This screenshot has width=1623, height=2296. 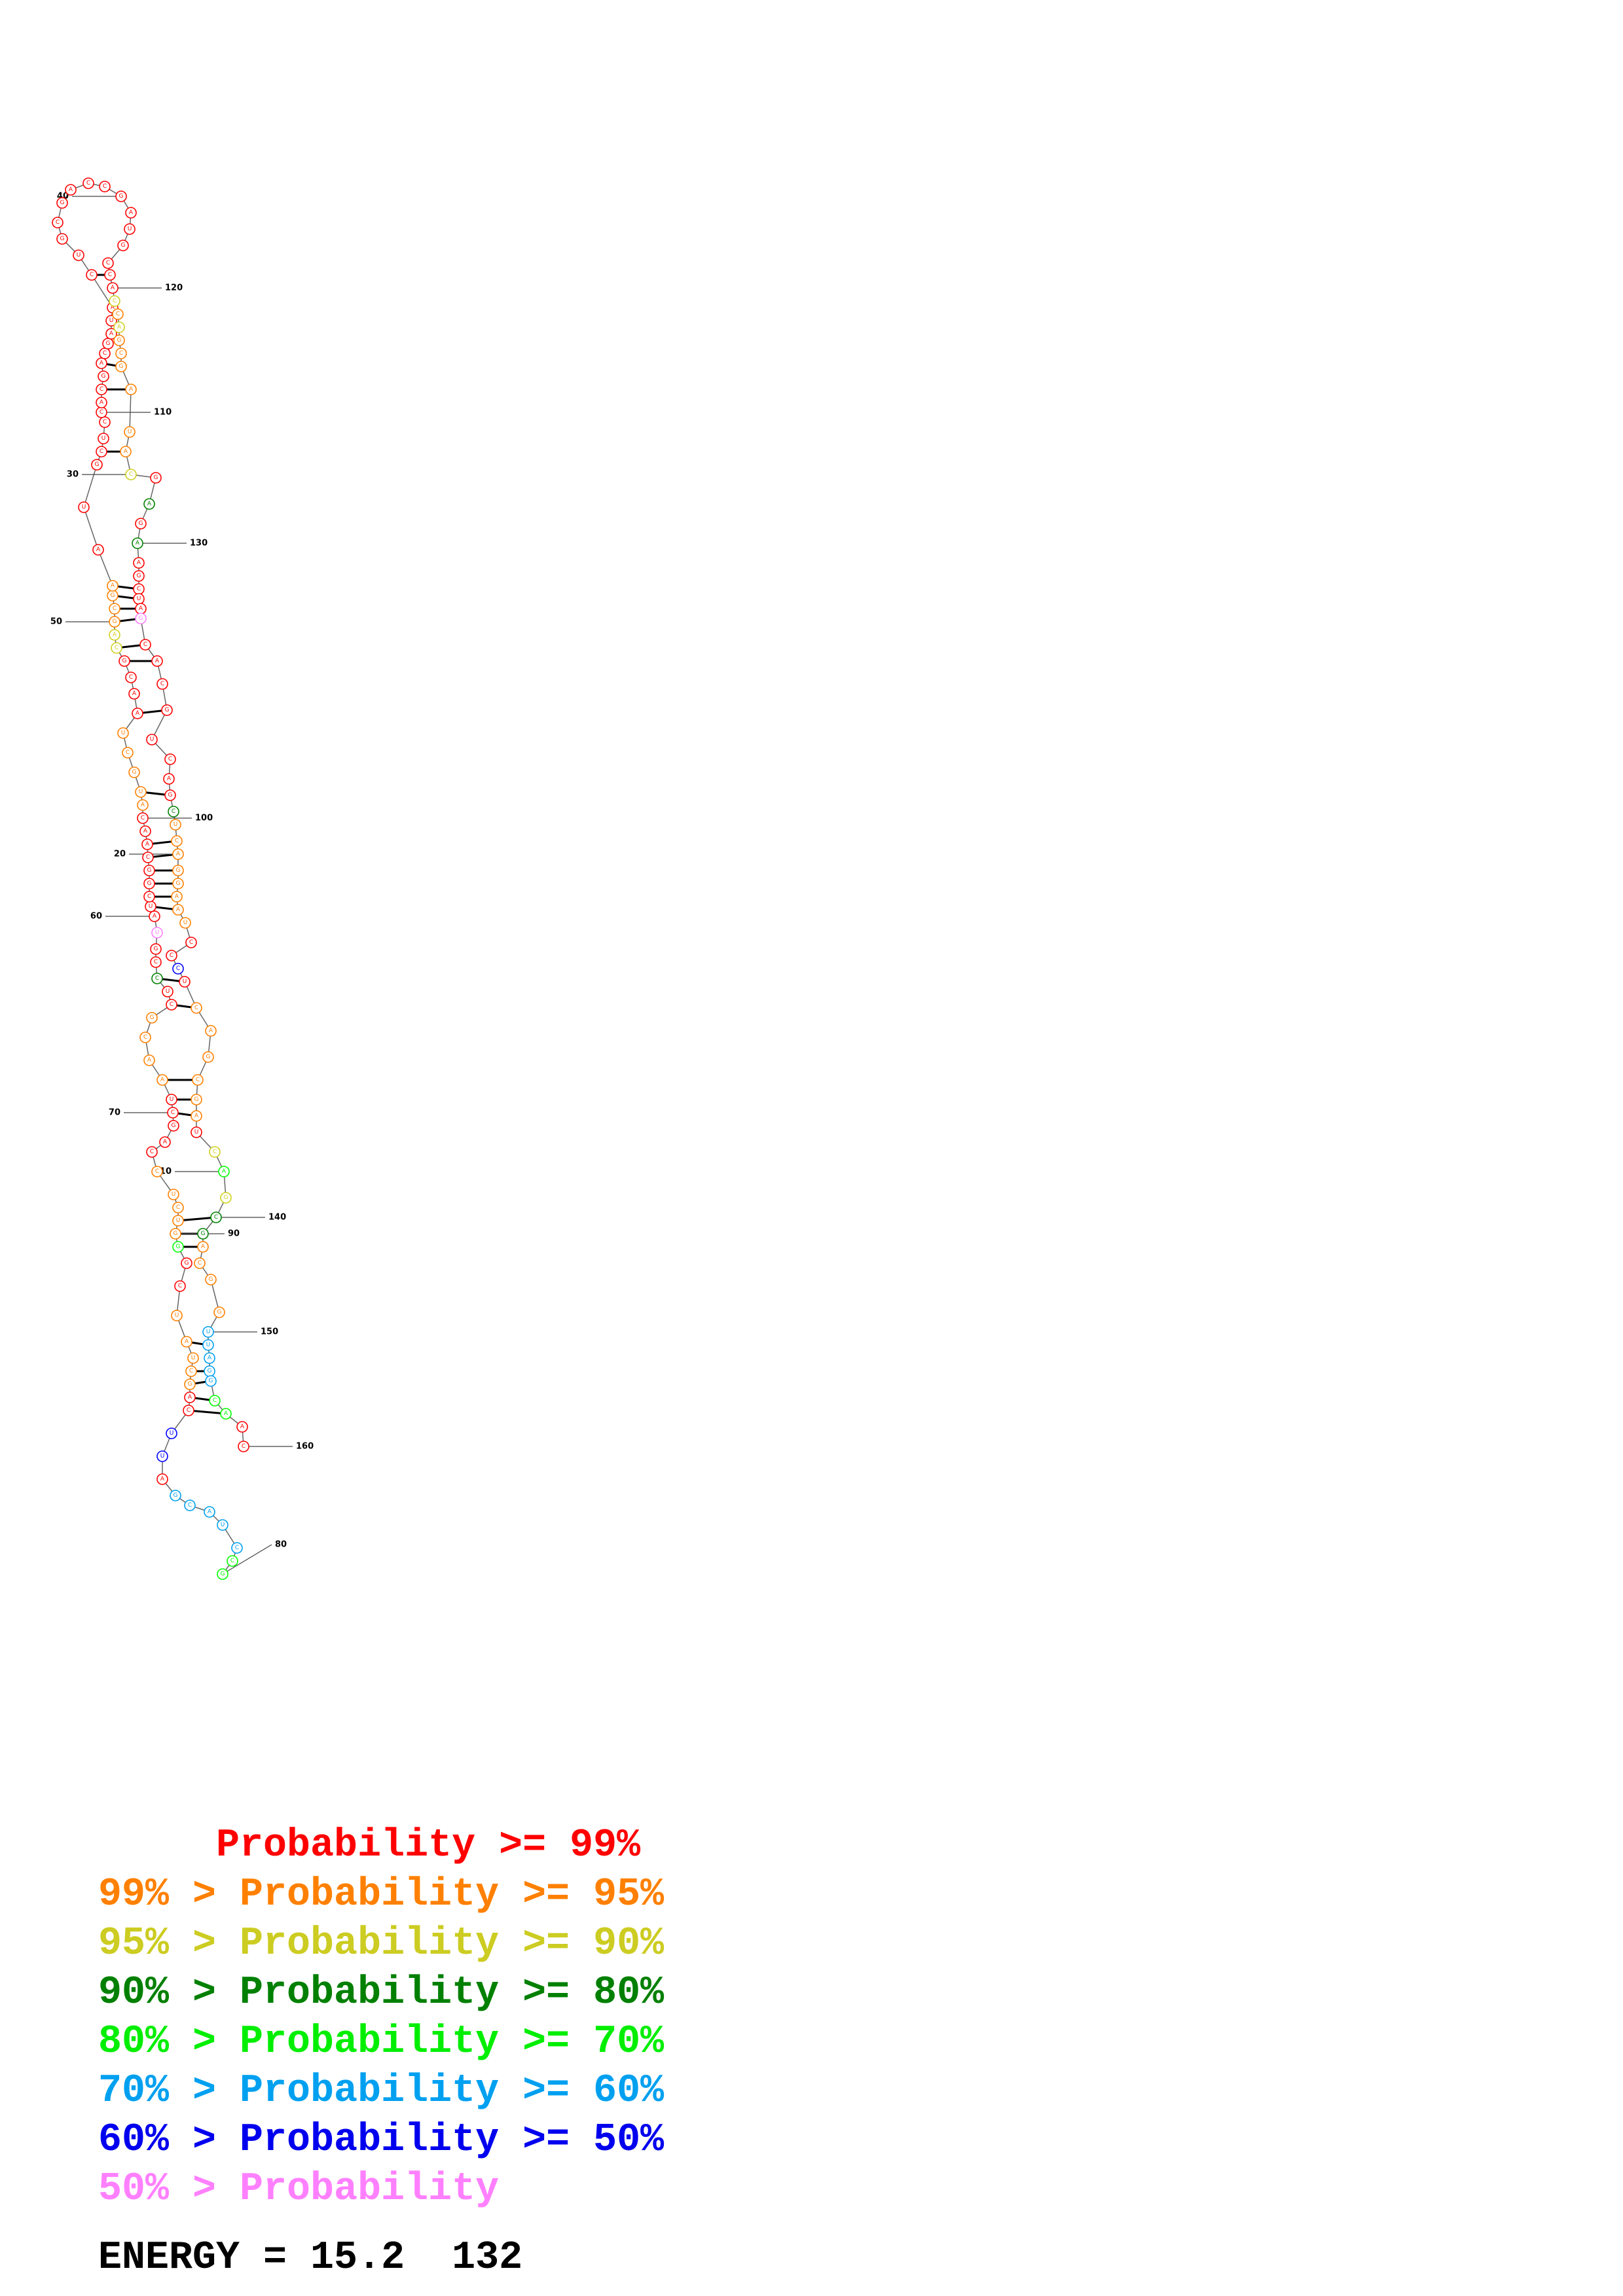 What do you see at coordinates (369, 1846) in the screenshot?
I see `legend-line-p99: Probability >= 99%` at bounding box center [369, 1846].